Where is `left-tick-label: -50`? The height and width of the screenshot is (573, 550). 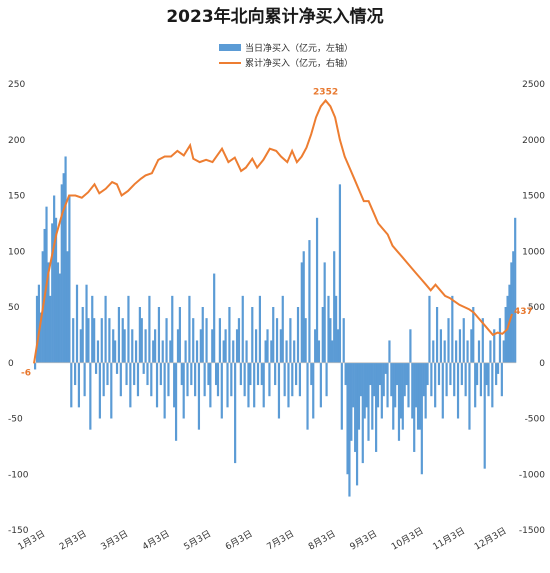 left-tick-label: -50 is located at coordinates (15, 420).